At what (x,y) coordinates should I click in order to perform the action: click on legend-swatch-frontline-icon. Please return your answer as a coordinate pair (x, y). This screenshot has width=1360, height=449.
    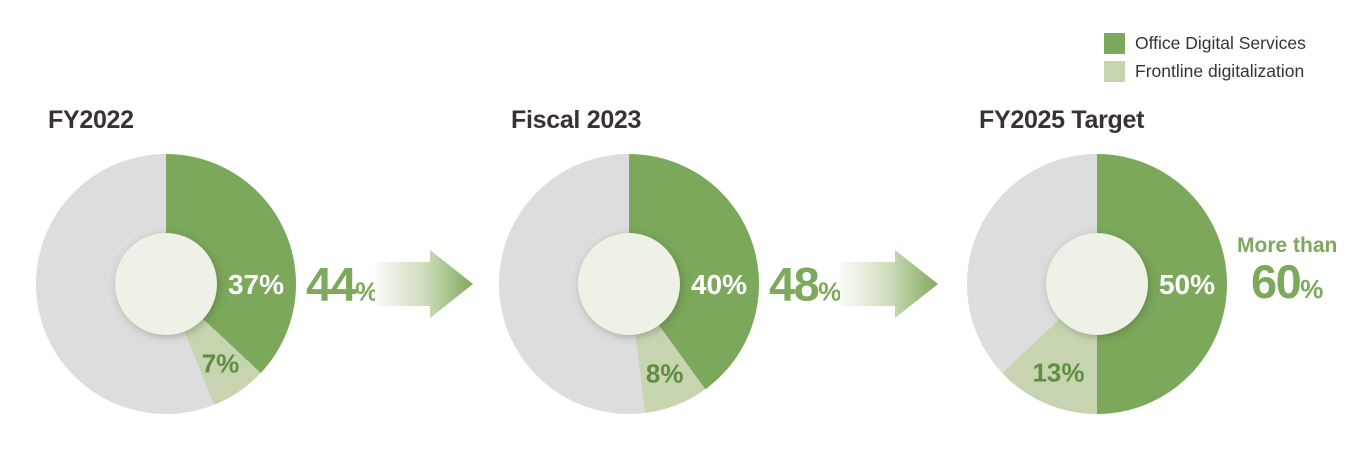
    Looking at the image, I should click on (1114, 71).